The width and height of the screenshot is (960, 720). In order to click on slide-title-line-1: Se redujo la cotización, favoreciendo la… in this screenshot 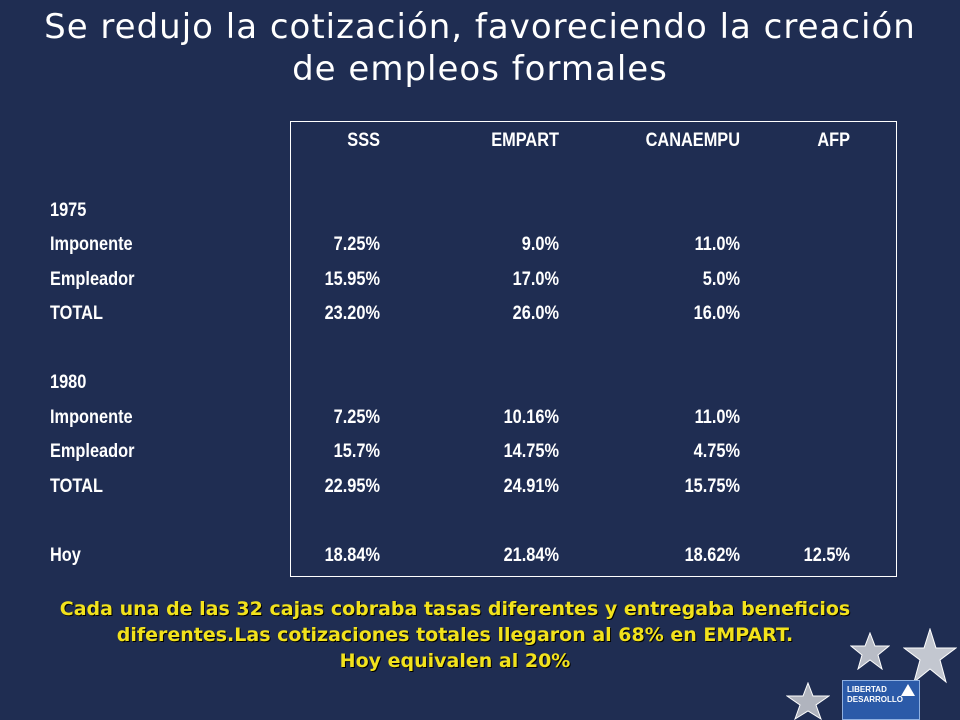, I will do `click(480, 27)`.